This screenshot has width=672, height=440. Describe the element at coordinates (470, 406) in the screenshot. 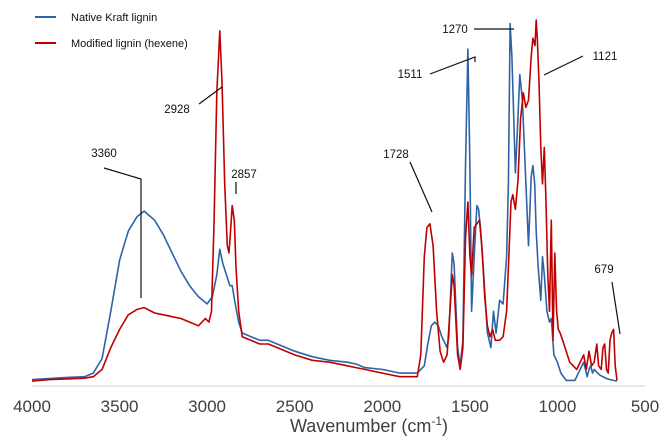

I see `x-tick-label: 1500` at that location.